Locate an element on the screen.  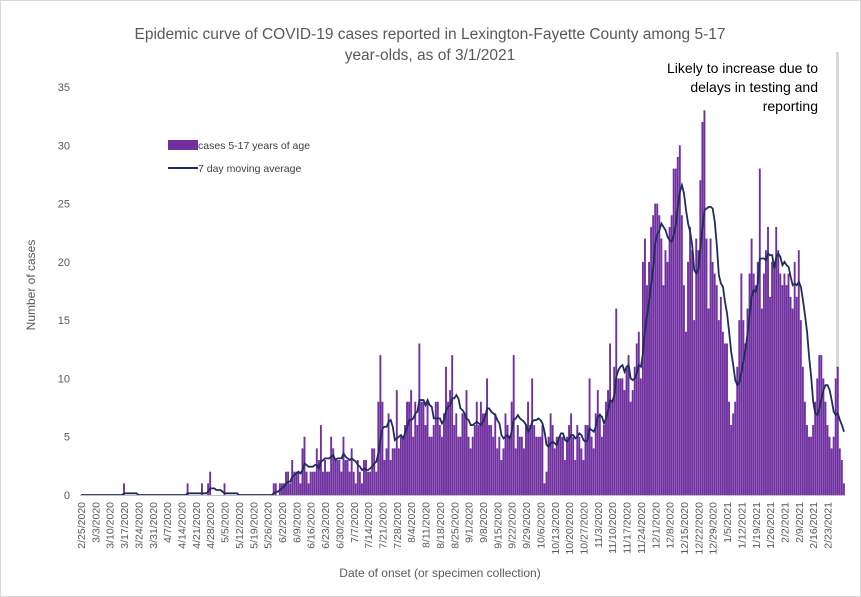
y-axis-label: Number of cases is located at coordinates (31, 285).